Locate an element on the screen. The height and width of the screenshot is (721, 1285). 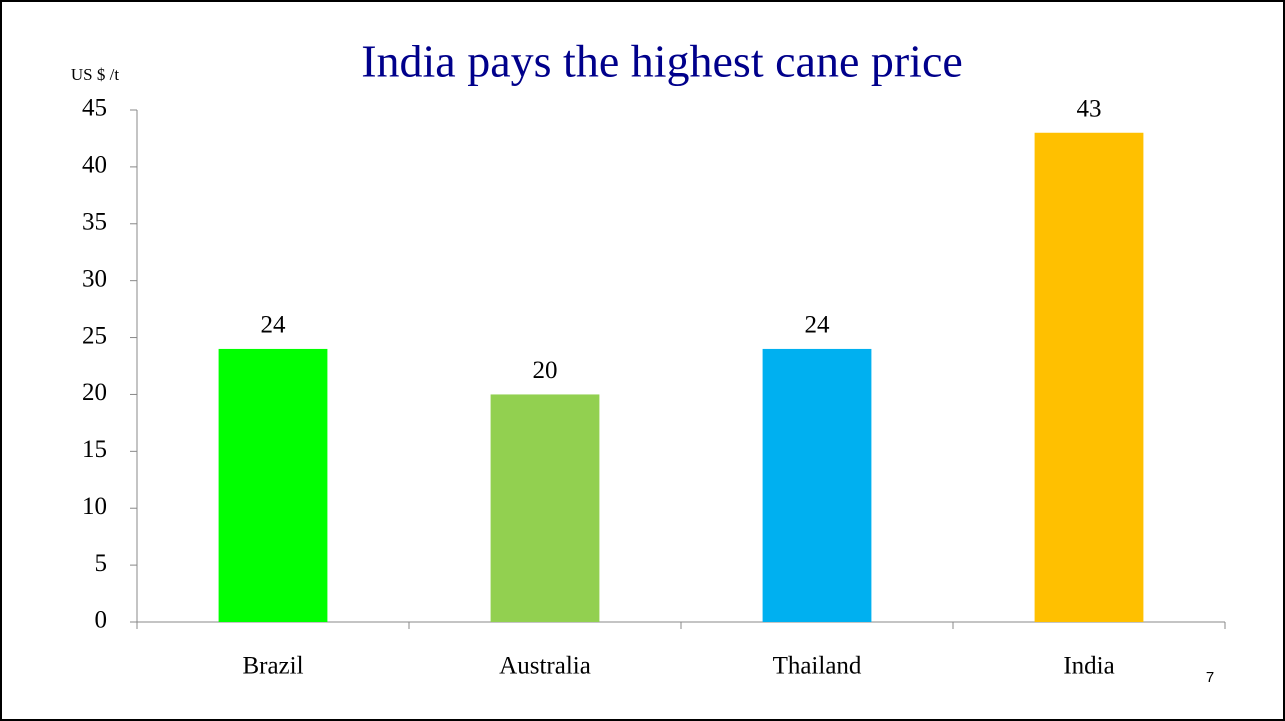
y-tick-label: 20 is located at coordinates (94, 392).